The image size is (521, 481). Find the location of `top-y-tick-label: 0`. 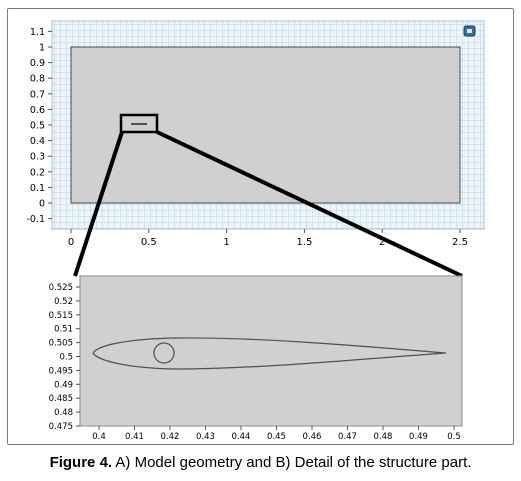

top-y-tick-label: 0 is located at coordinates (42, 204).